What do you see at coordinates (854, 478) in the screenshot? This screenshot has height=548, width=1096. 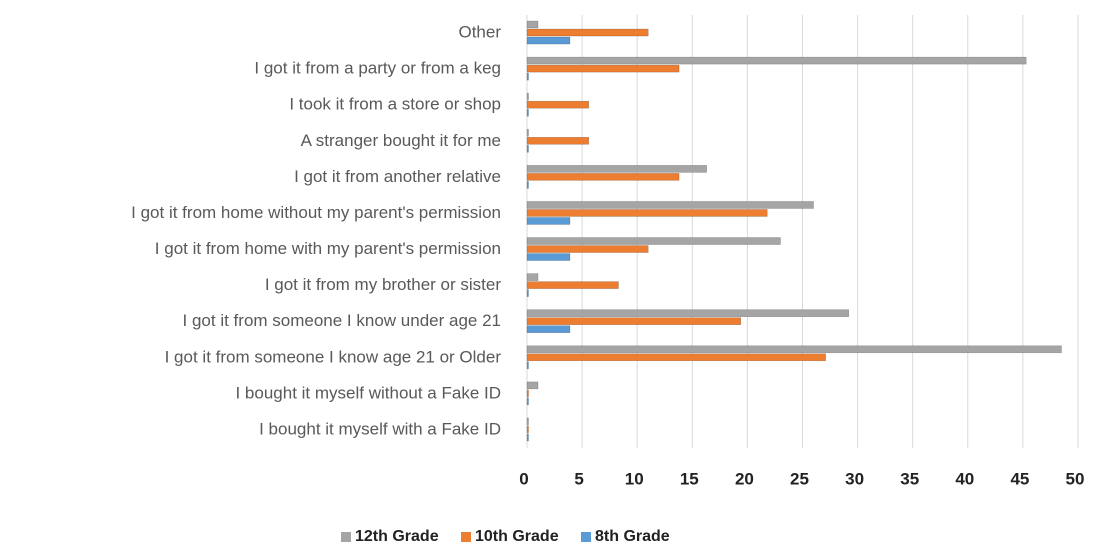 I see `x-tick-label: 30` at bounding box center [854, 478].